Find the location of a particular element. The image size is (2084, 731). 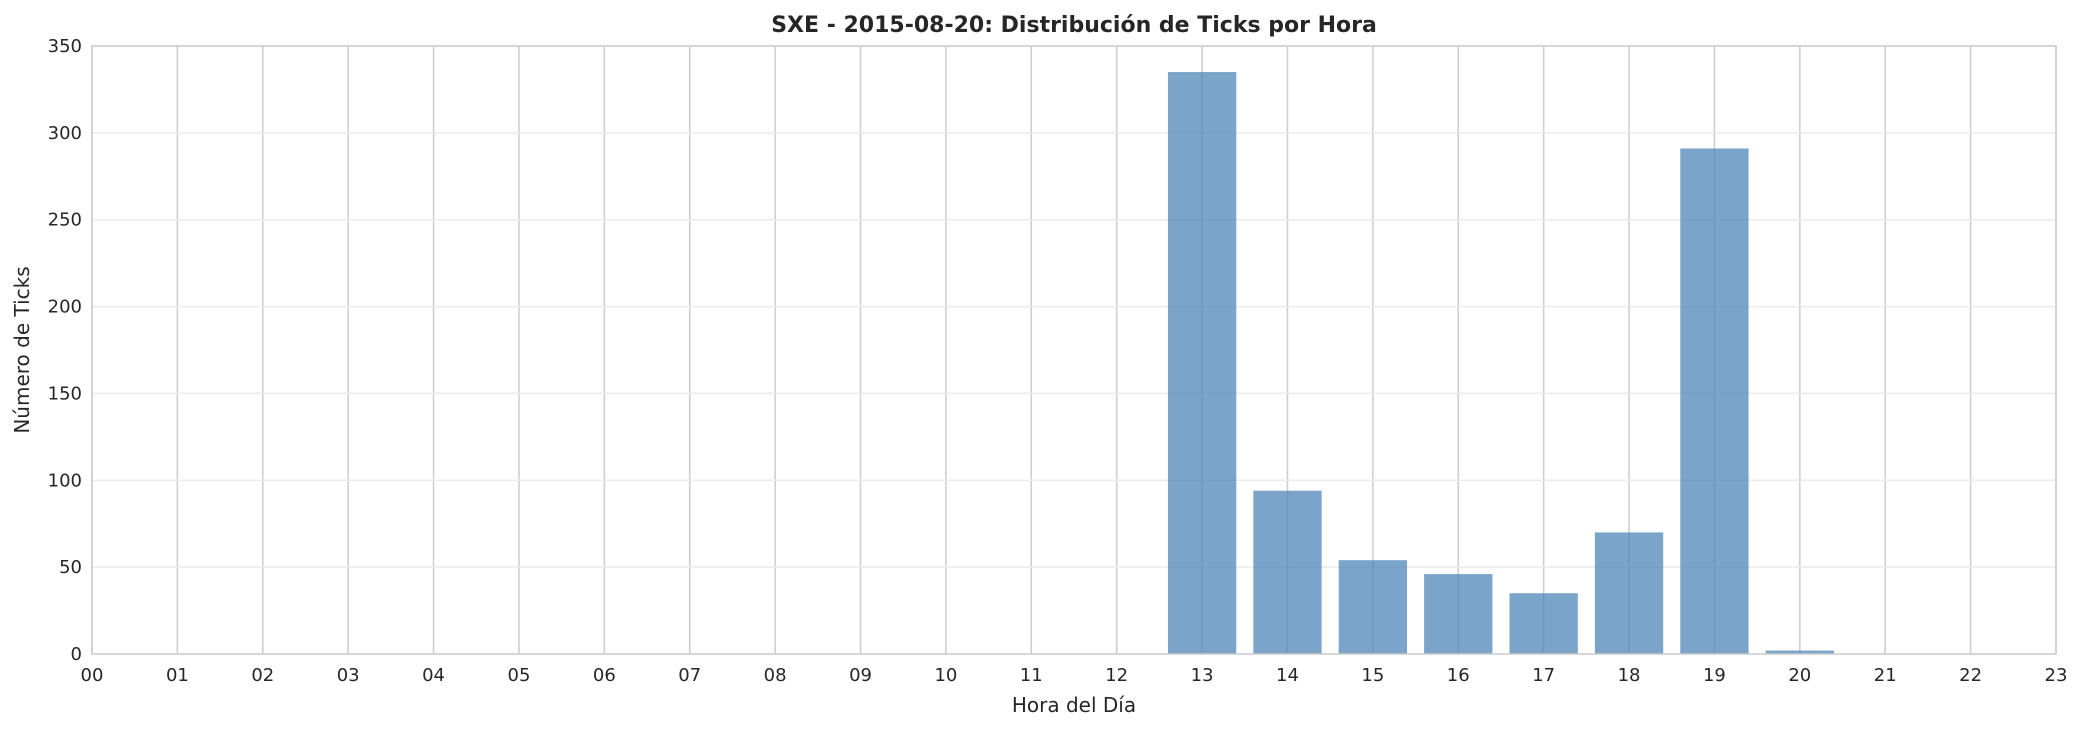

x-tick-label: 06 is located at coordinates (604, 675).